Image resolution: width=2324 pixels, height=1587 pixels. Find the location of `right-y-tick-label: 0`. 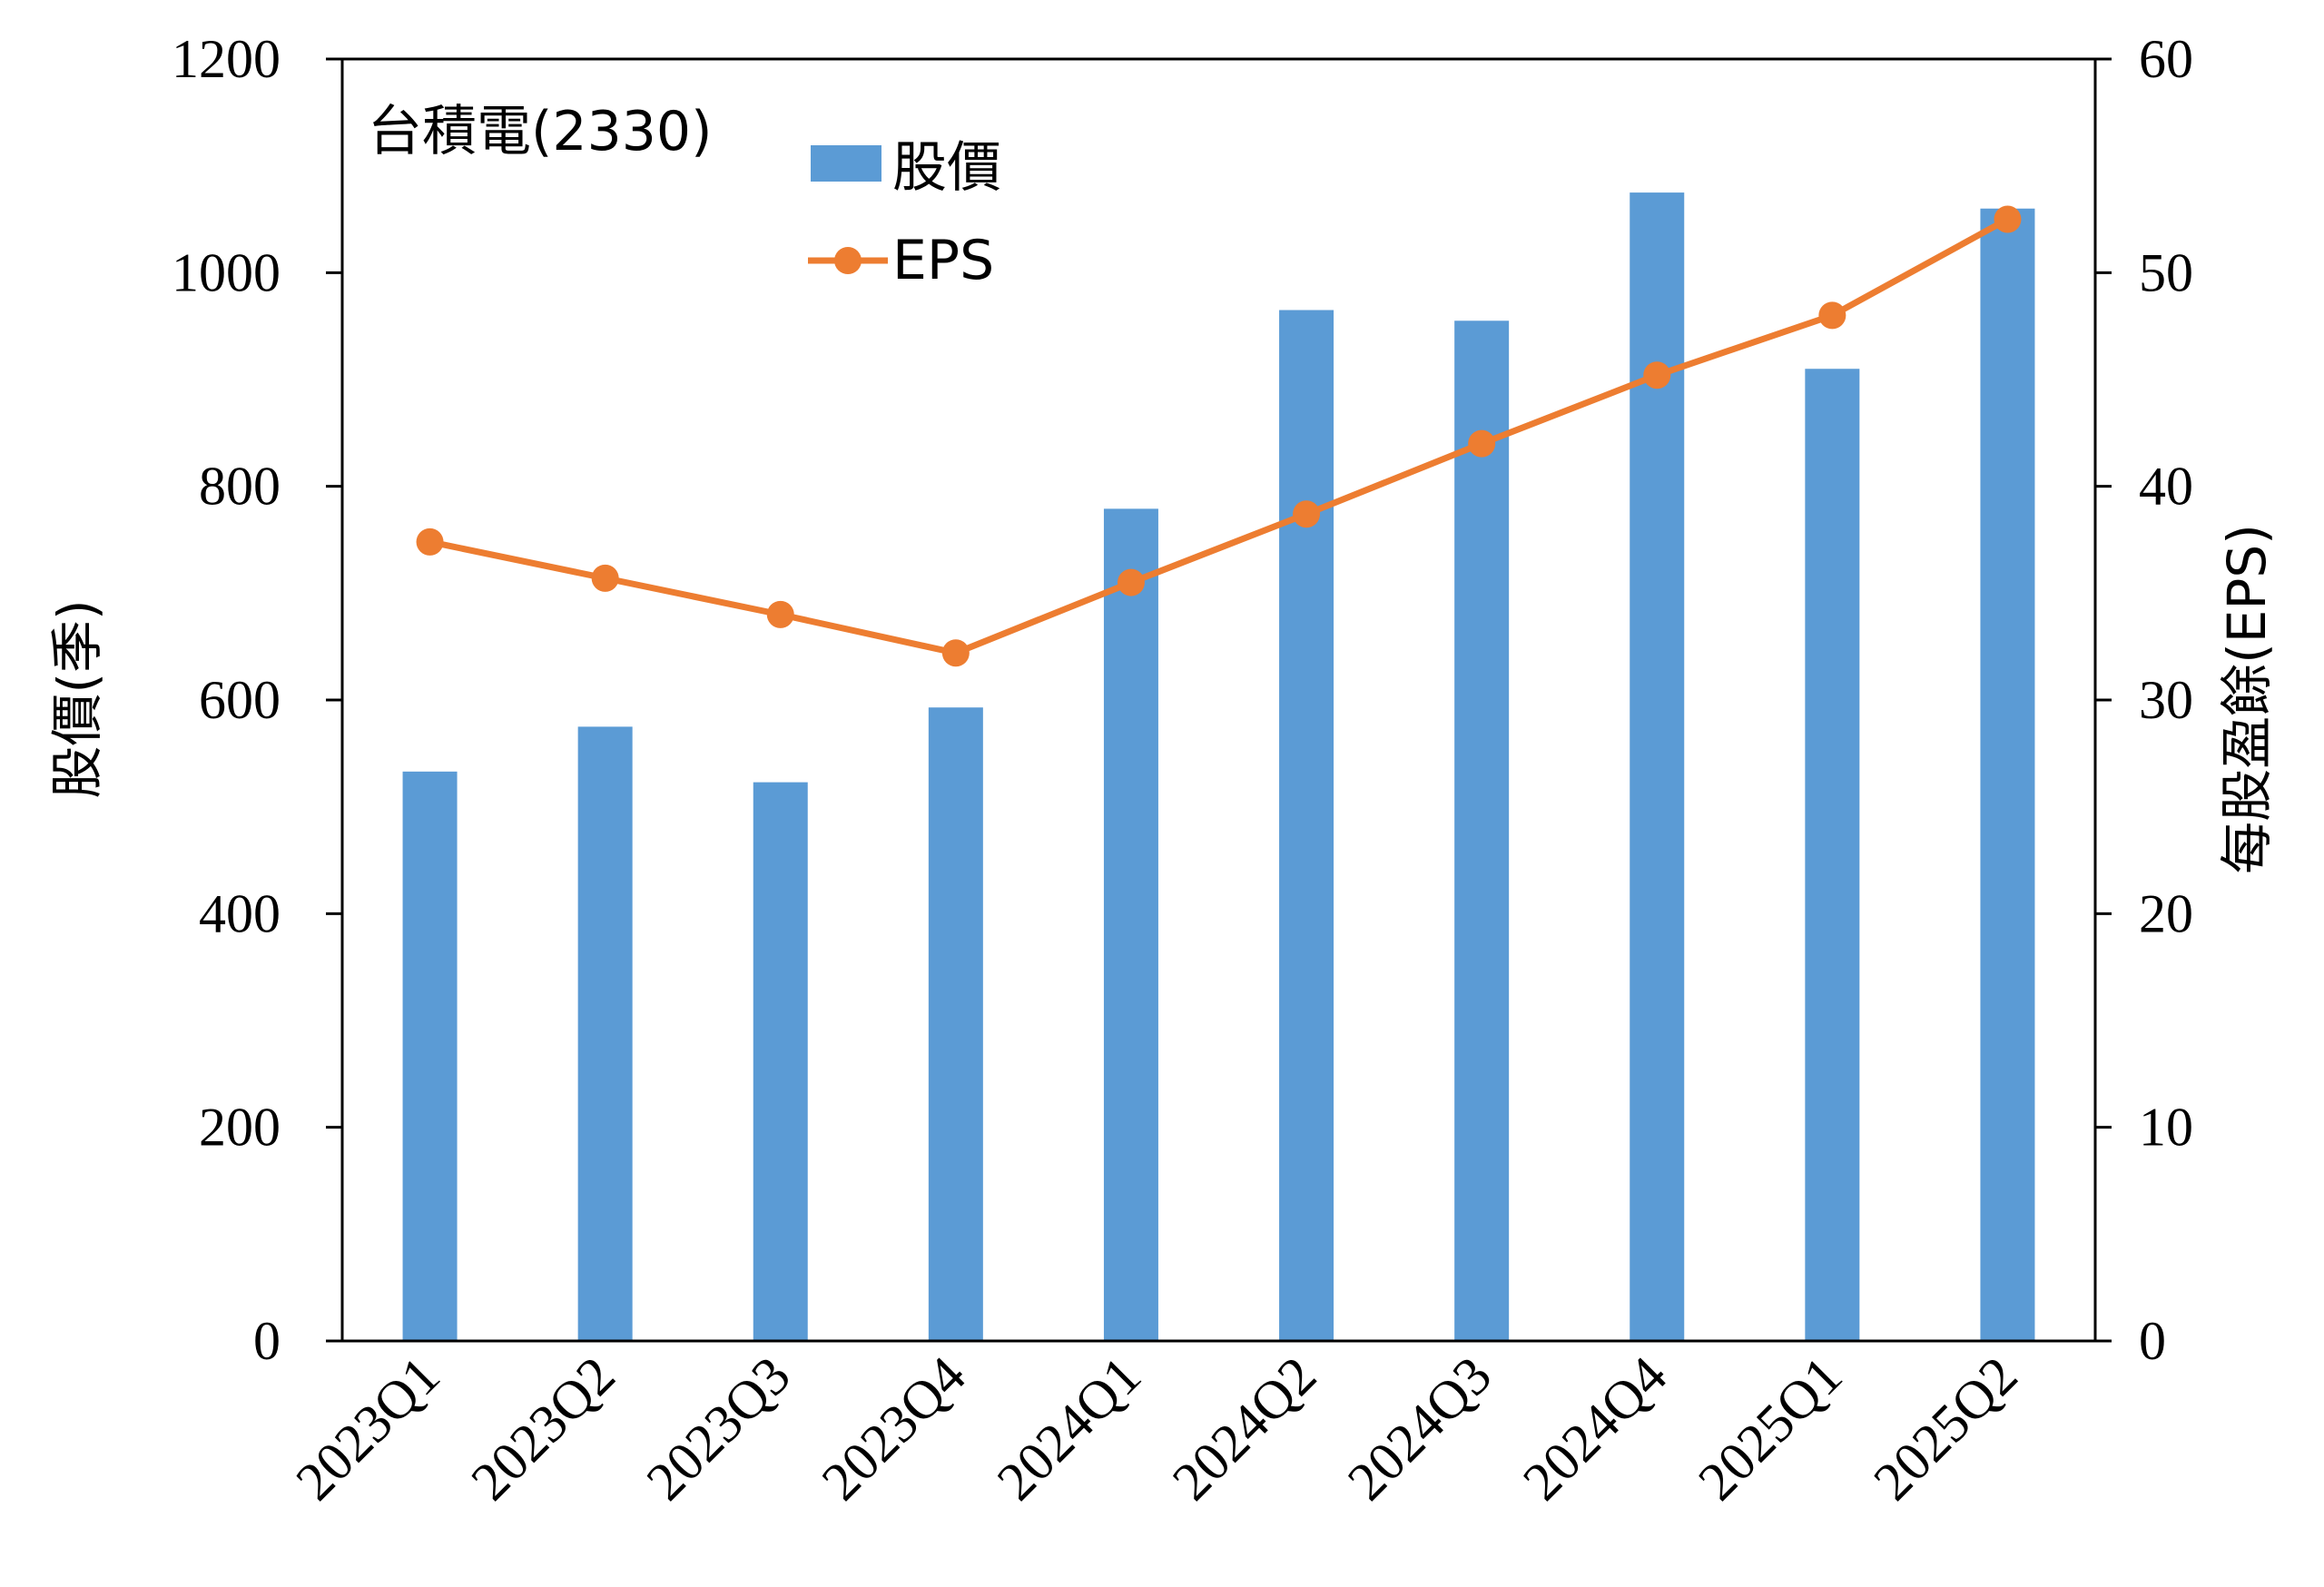

right-y-tick-label: 0 is located at coordinates (2152, 1341).